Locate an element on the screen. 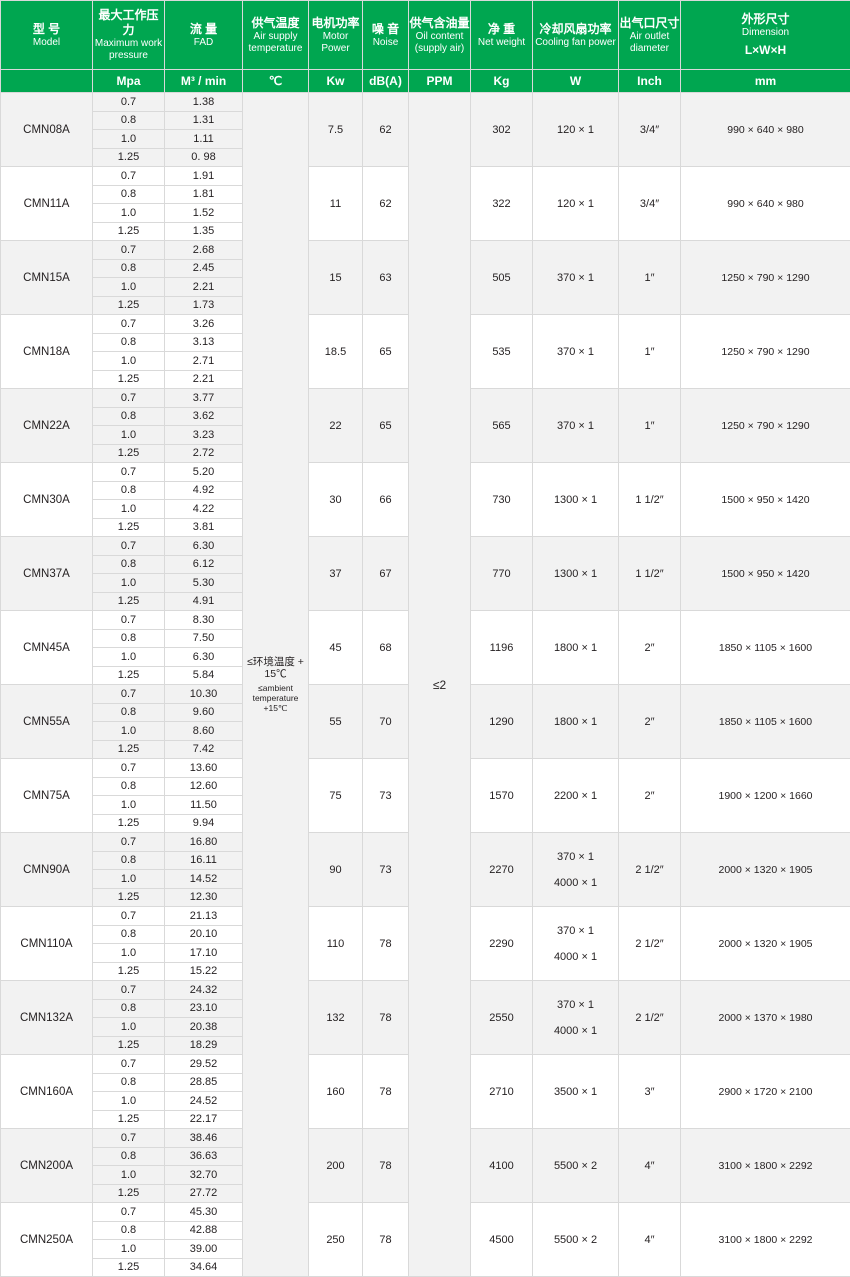 The width and height of the screenshot is (850, 1277). cell-net-weight: 1196 is located at coordinates (502, 648).